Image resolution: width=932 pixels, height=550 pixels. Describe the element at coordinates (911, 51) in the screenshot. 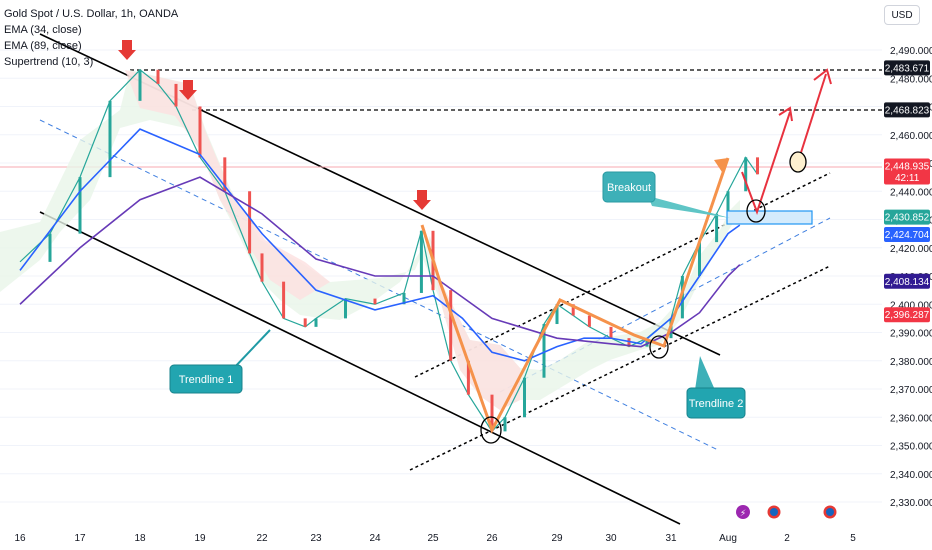

I see `y-tick-label: 2,490.000` at that location.